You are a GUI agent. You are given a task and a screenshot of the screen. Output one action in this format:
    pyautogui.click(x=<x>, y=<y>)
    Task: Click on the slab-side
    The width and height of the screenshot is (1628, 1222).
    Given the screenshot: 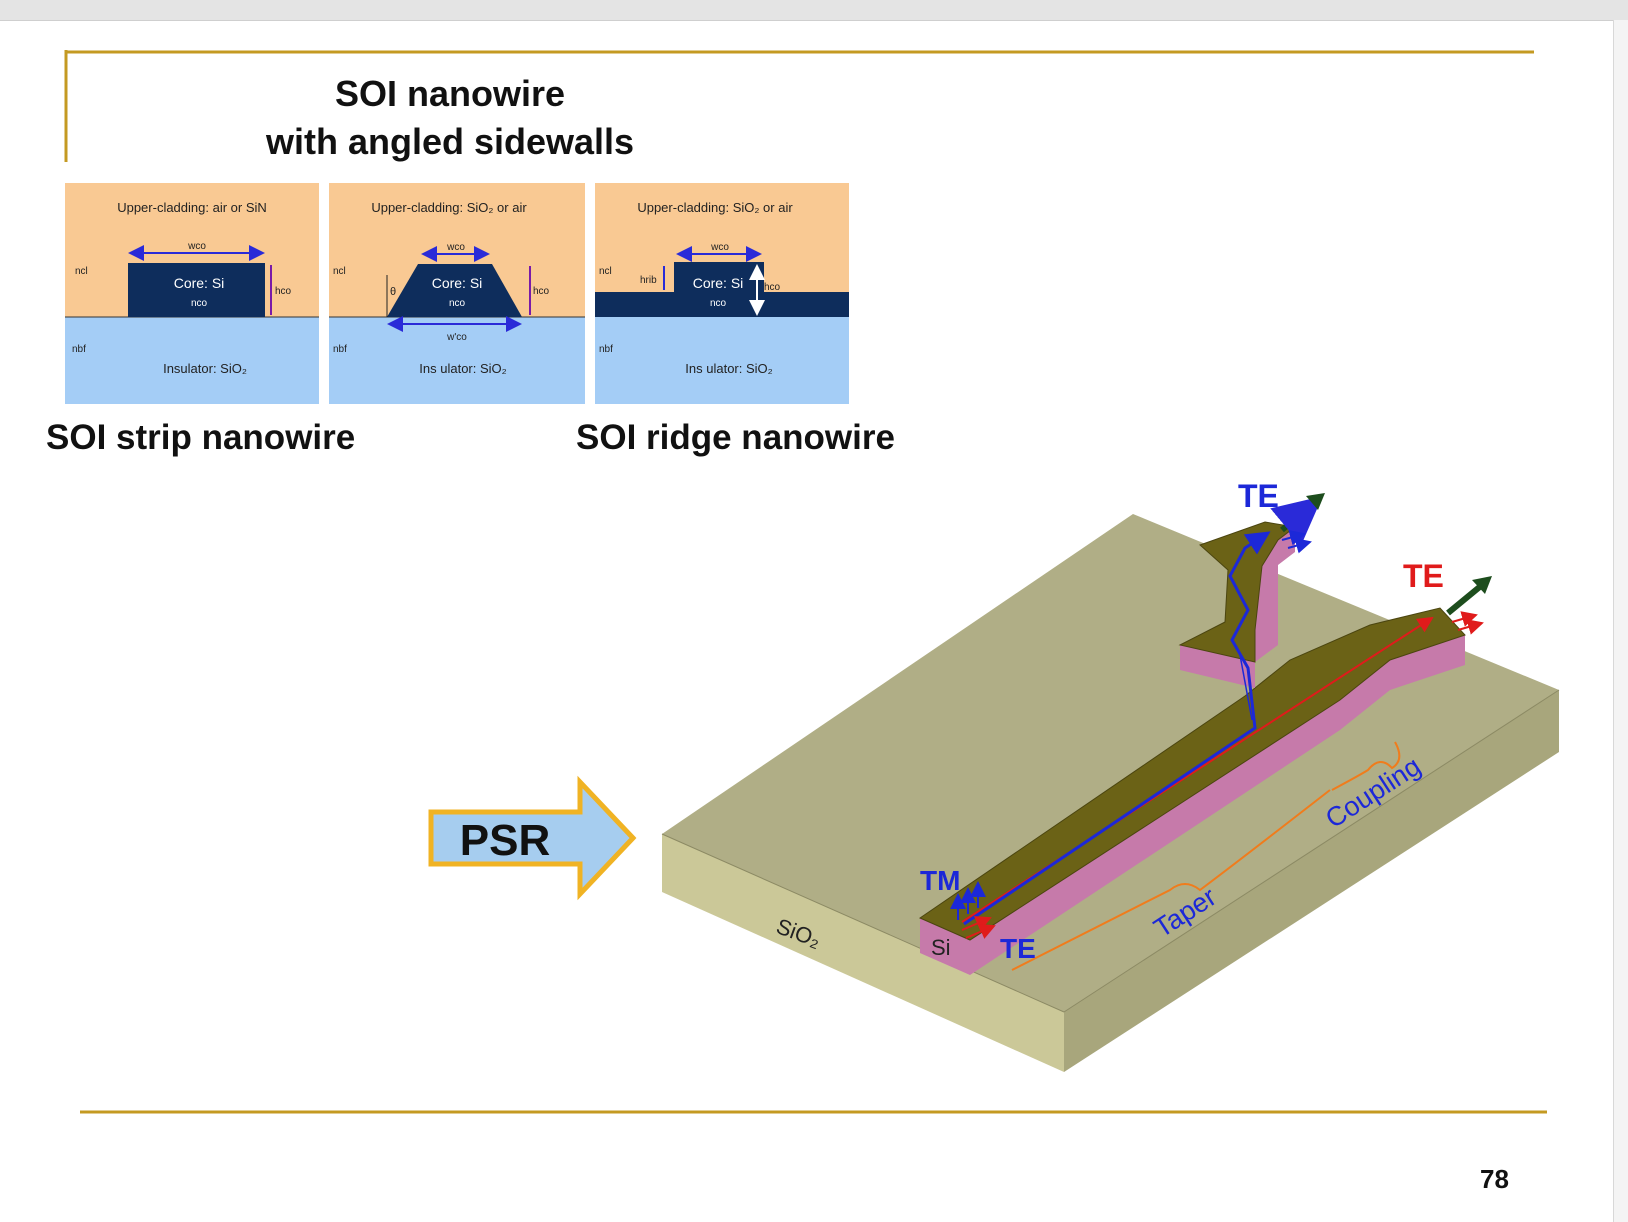 What is the action you would take?
    pyautogui.click(x=1311, y=881)
    